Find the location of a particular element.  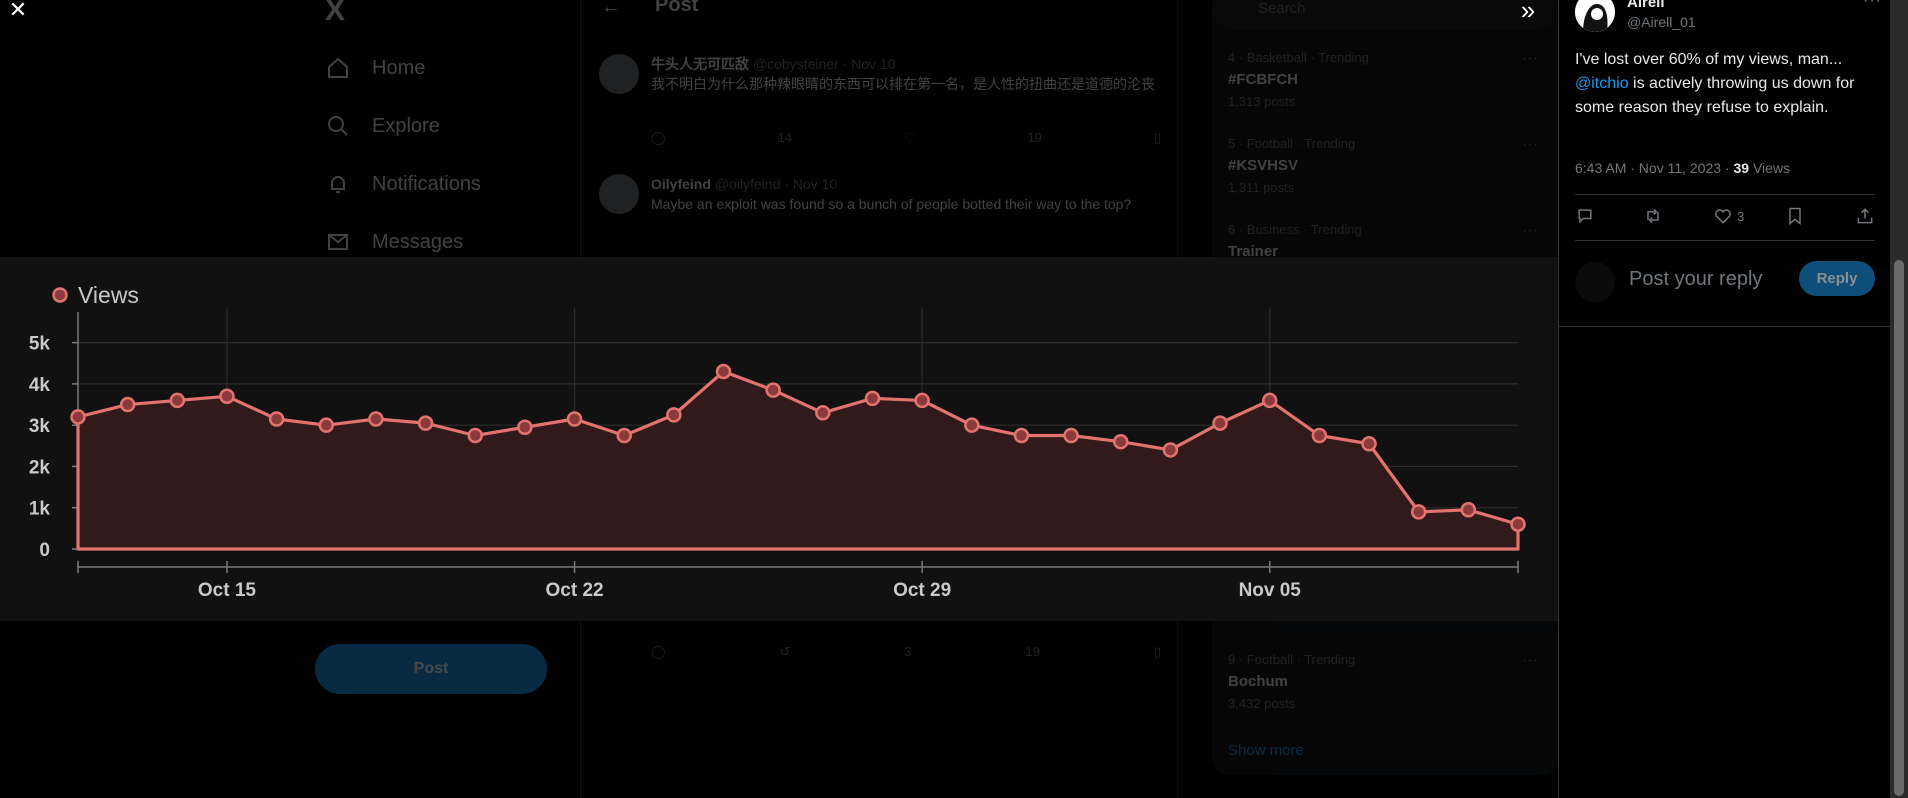

nav-item-label: Messages is located at coordinates (418, 241).